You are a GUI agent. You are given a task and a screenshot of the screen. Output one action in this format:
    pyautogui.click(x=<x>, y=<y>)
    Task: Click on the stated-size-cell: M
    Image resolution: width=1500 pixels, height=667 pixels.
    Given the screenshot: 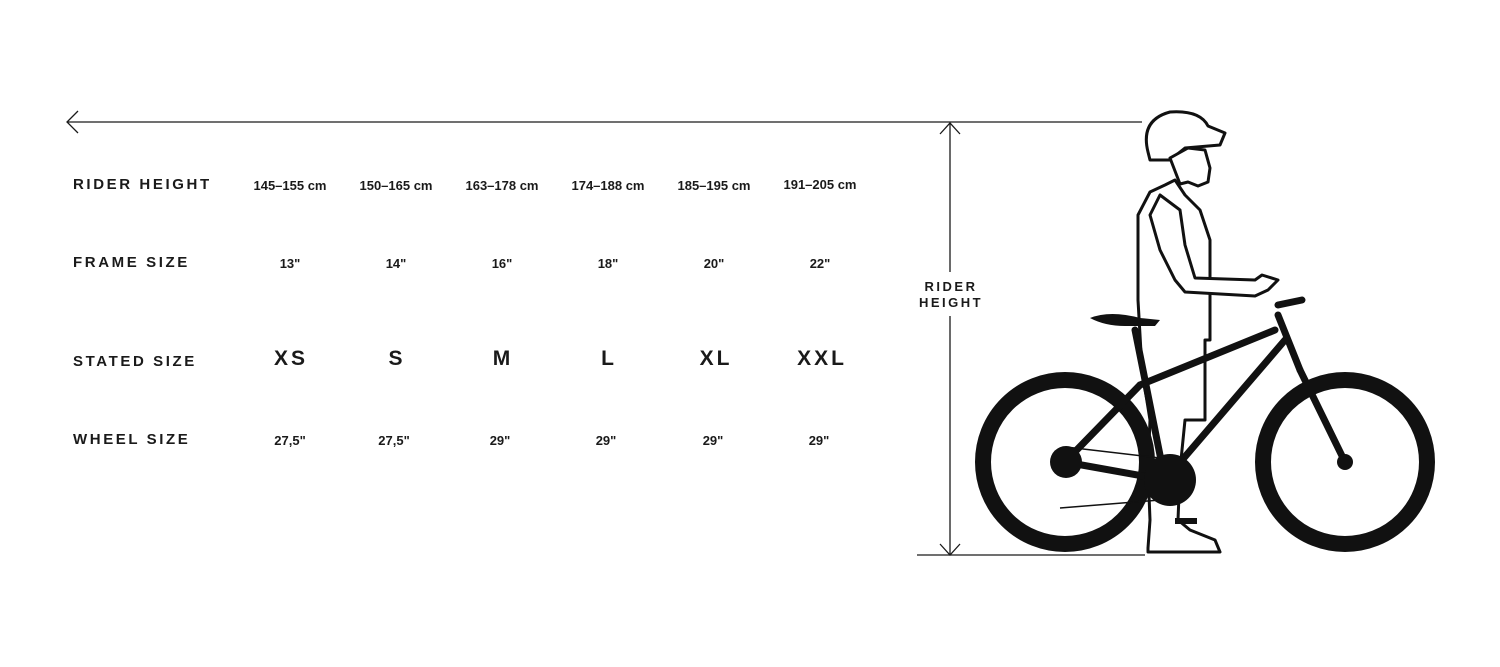 What is the action you would take?
    pyautogui.click(x=503, y=358)
    